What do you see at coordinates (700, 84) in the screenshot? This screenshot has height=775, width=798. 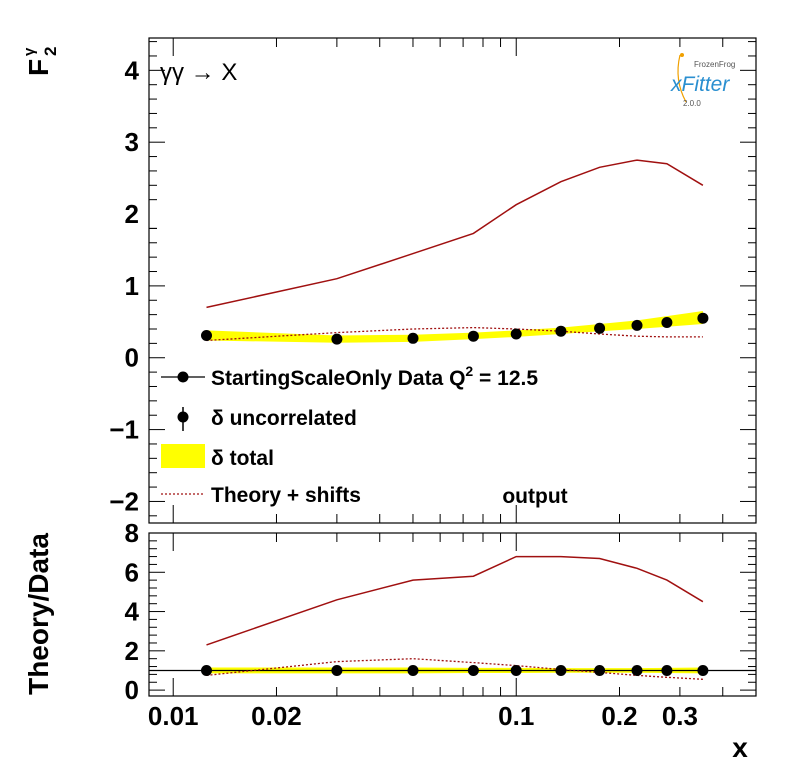 I see `logo-name: xFitter` at bounding box center [700, 84].